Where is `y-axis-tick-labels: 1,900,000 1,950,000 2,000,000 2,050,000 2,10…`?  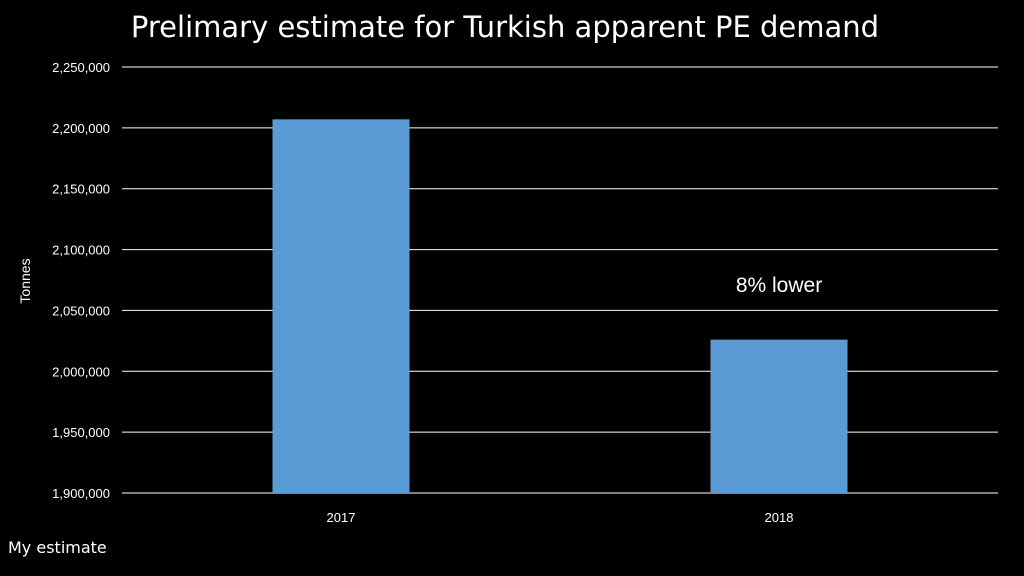
y-axis-tick-labels: 1,900,000 1,950,000 2,000,000 2,050,000 2,10… is located at coordinates (81, 280).